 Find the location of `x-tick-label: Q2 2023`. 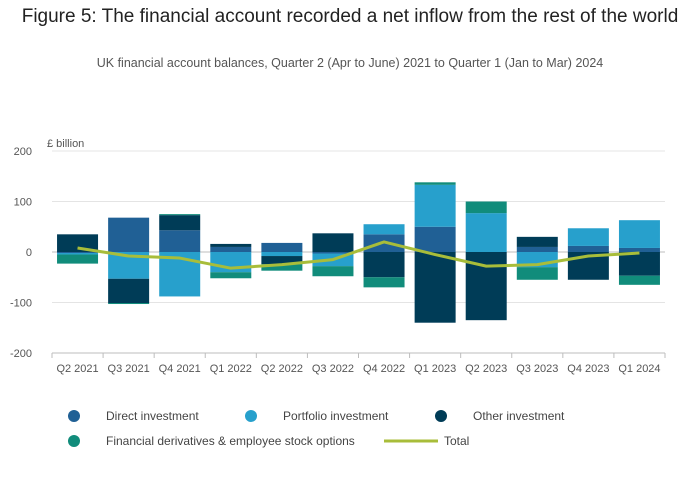

x-tick-label: Q2 2023 is located at coordinates (486, 369).